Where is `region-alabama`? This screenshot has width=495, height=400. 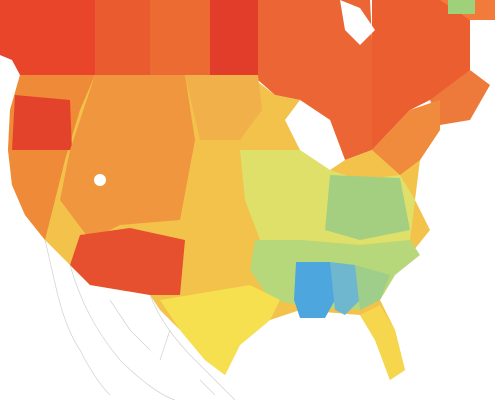 region-alabama is located at coordinates (345, 288).